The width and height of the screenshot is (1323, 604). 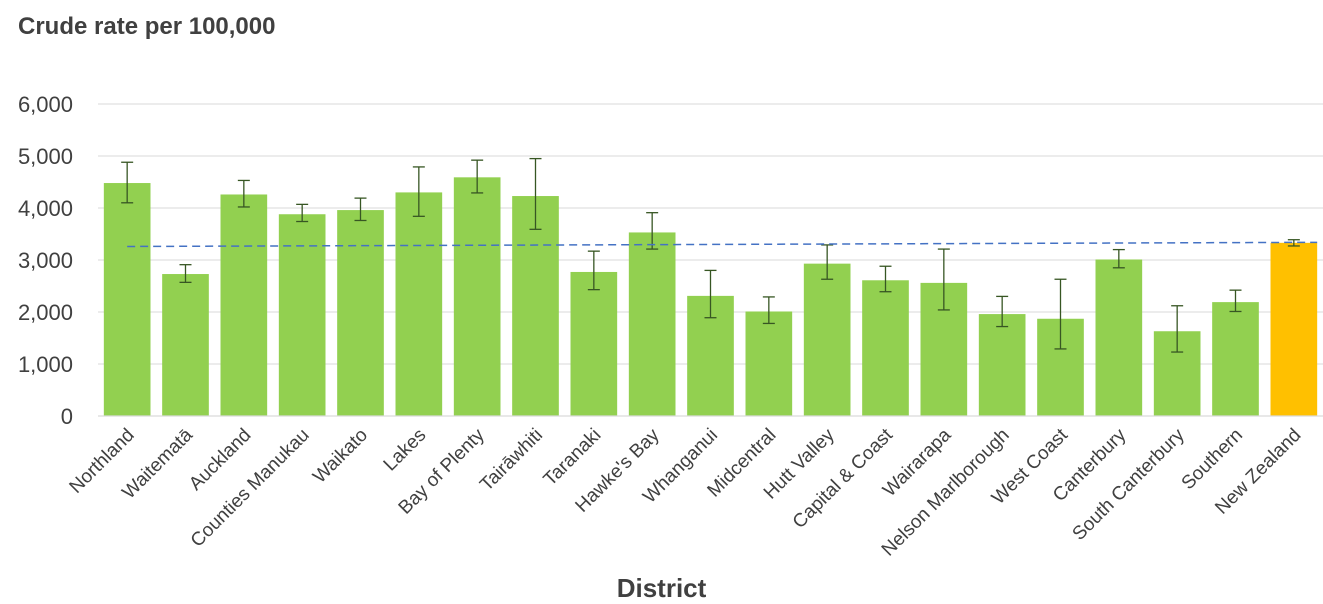 What do you see at coordinates (843, 478) in the screenshot?
I see `x-tick-label: Capital & Coast` at bounding box center [843, 478].